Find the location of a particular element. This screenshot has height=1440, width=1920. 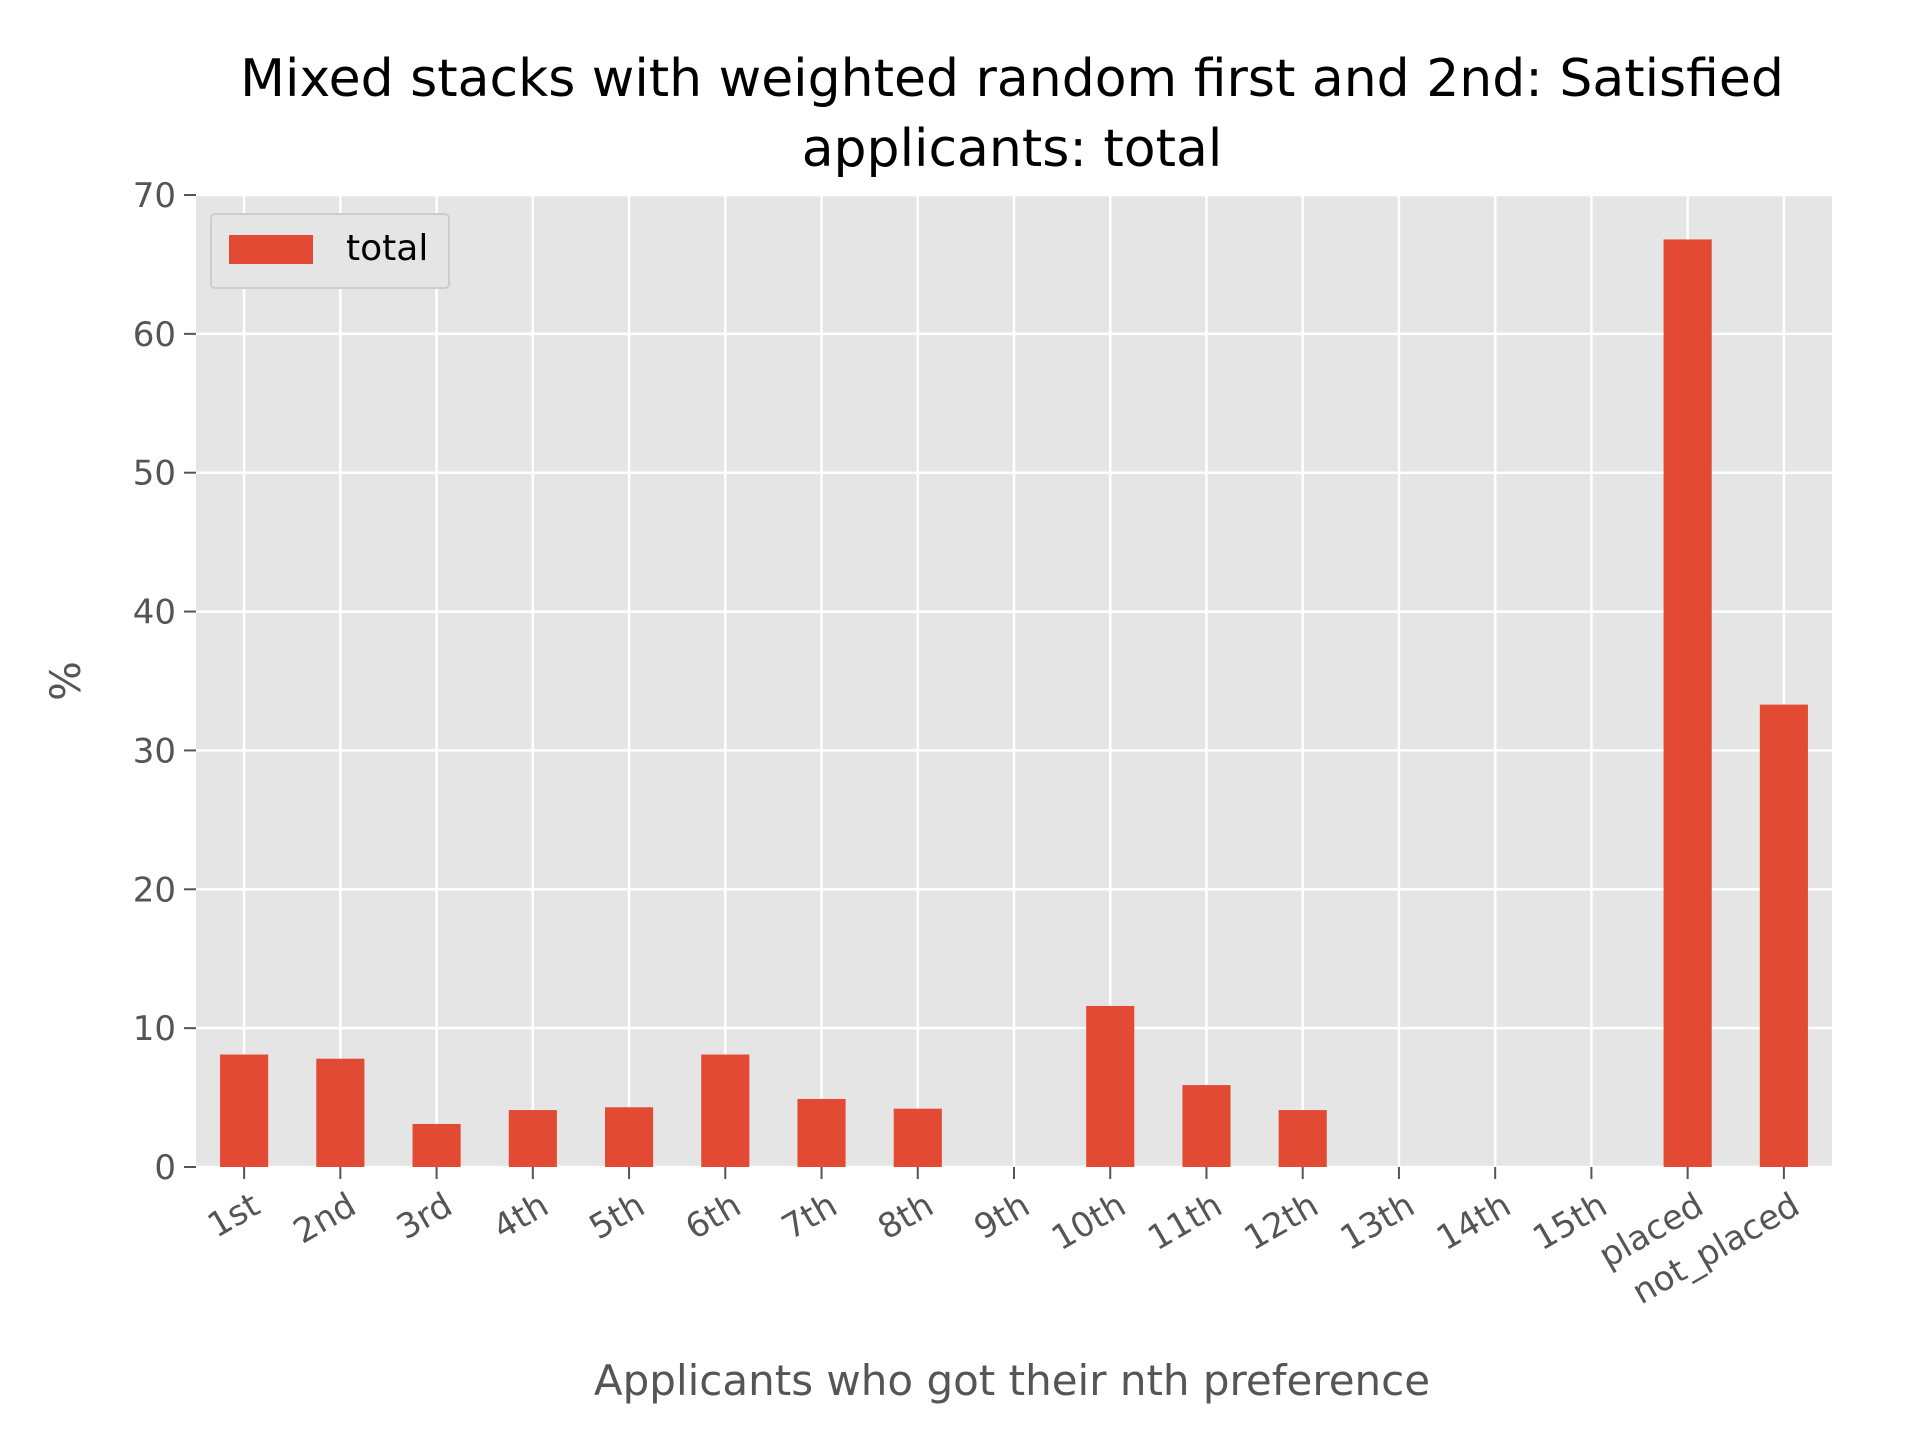

x-tick-label: 7th is located at coordinates (809, 1216).